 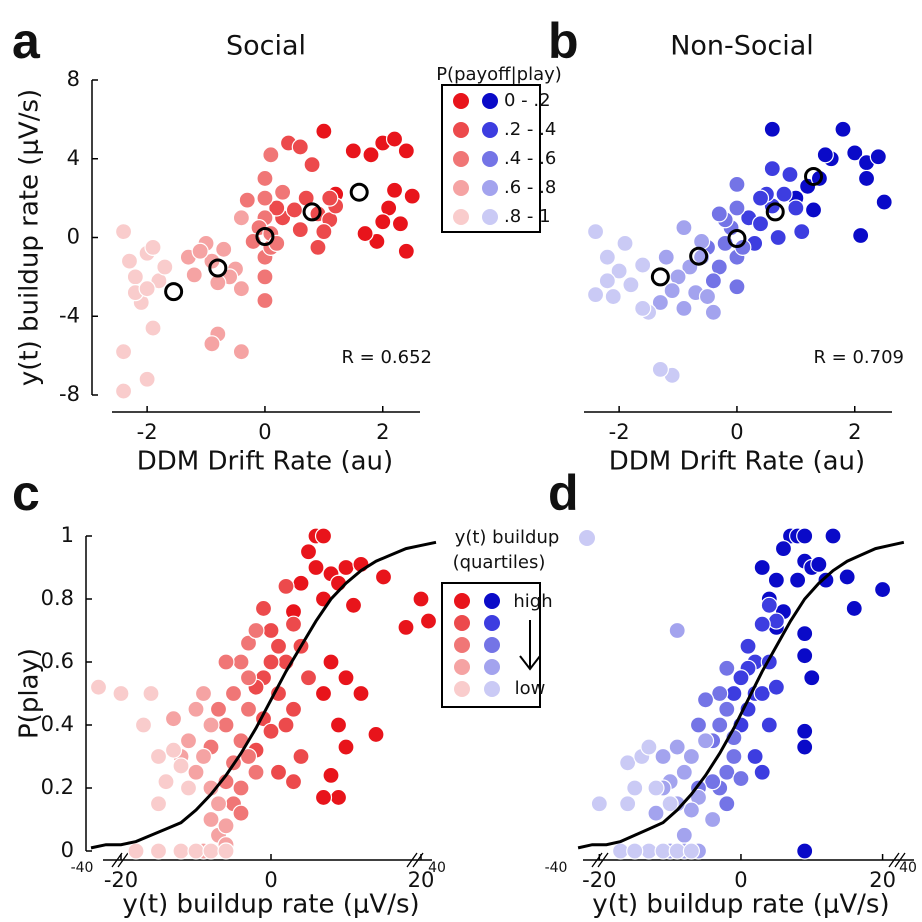 I want to click on legend-label: .6 - .8, so click(x=530, y=187).